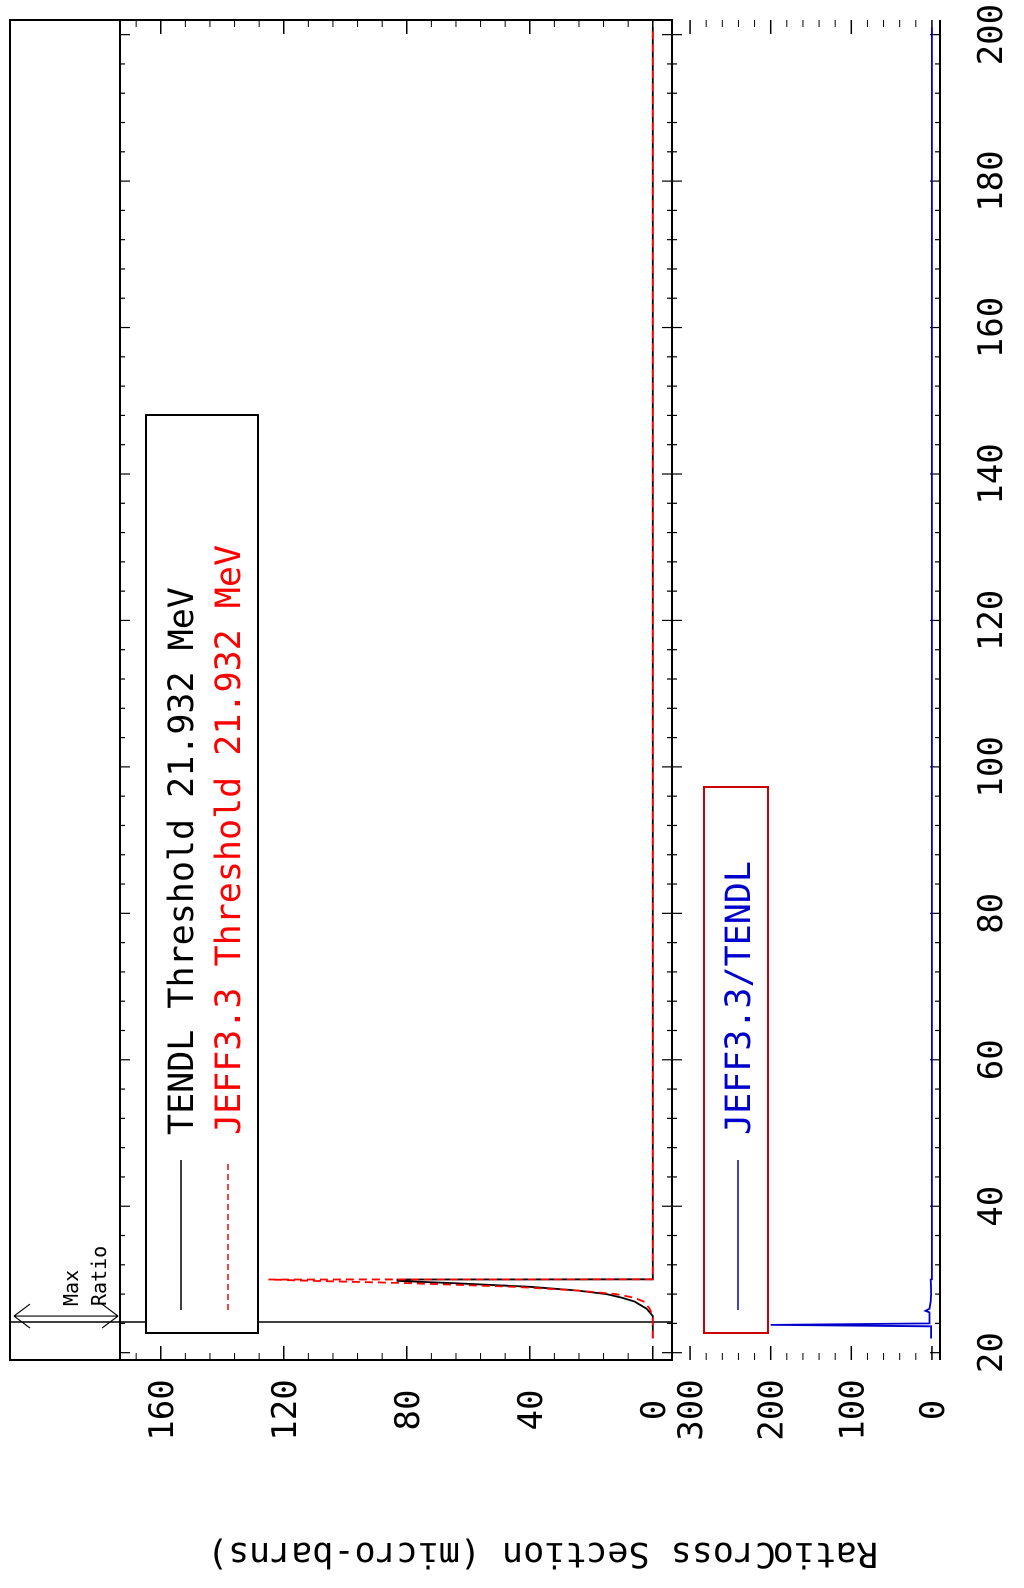 The height and width of the screenshot is (1588, 1024). What do you see at coordinates (229, 840) in the screenshot?
I see `legend-label-jeff: JEFF3.3 Threshold 21.932 MeV` at bounding box center [229, 840].